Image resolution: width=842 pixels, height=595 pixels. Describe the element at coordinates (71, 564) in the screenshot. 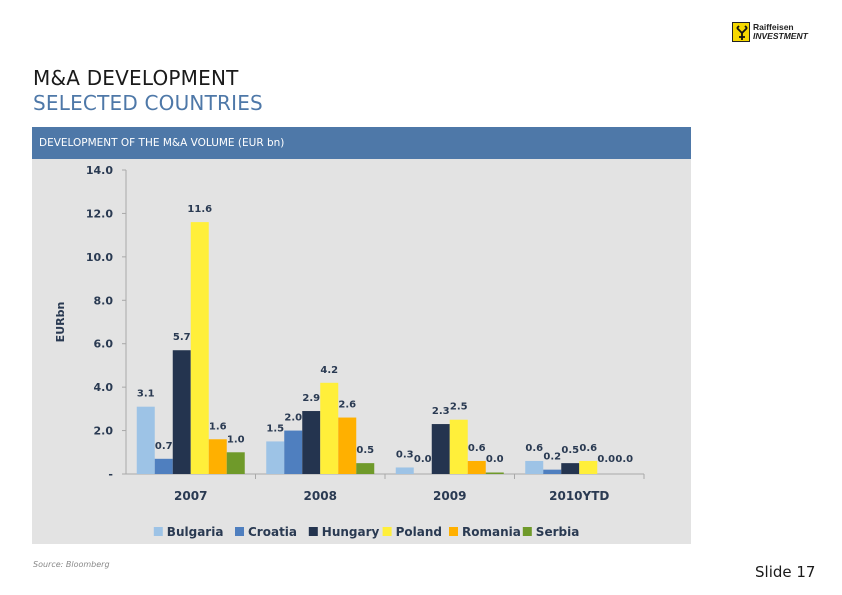

I see `source-note: Source: Bloomberg` at that location.